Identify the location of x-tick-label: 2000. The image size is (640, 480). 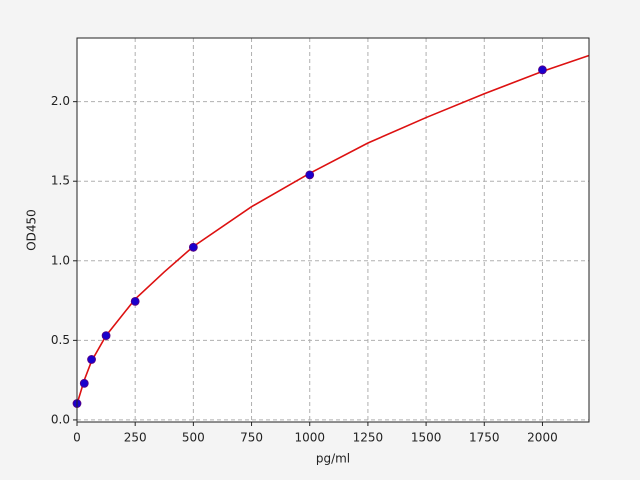
(542, 438).